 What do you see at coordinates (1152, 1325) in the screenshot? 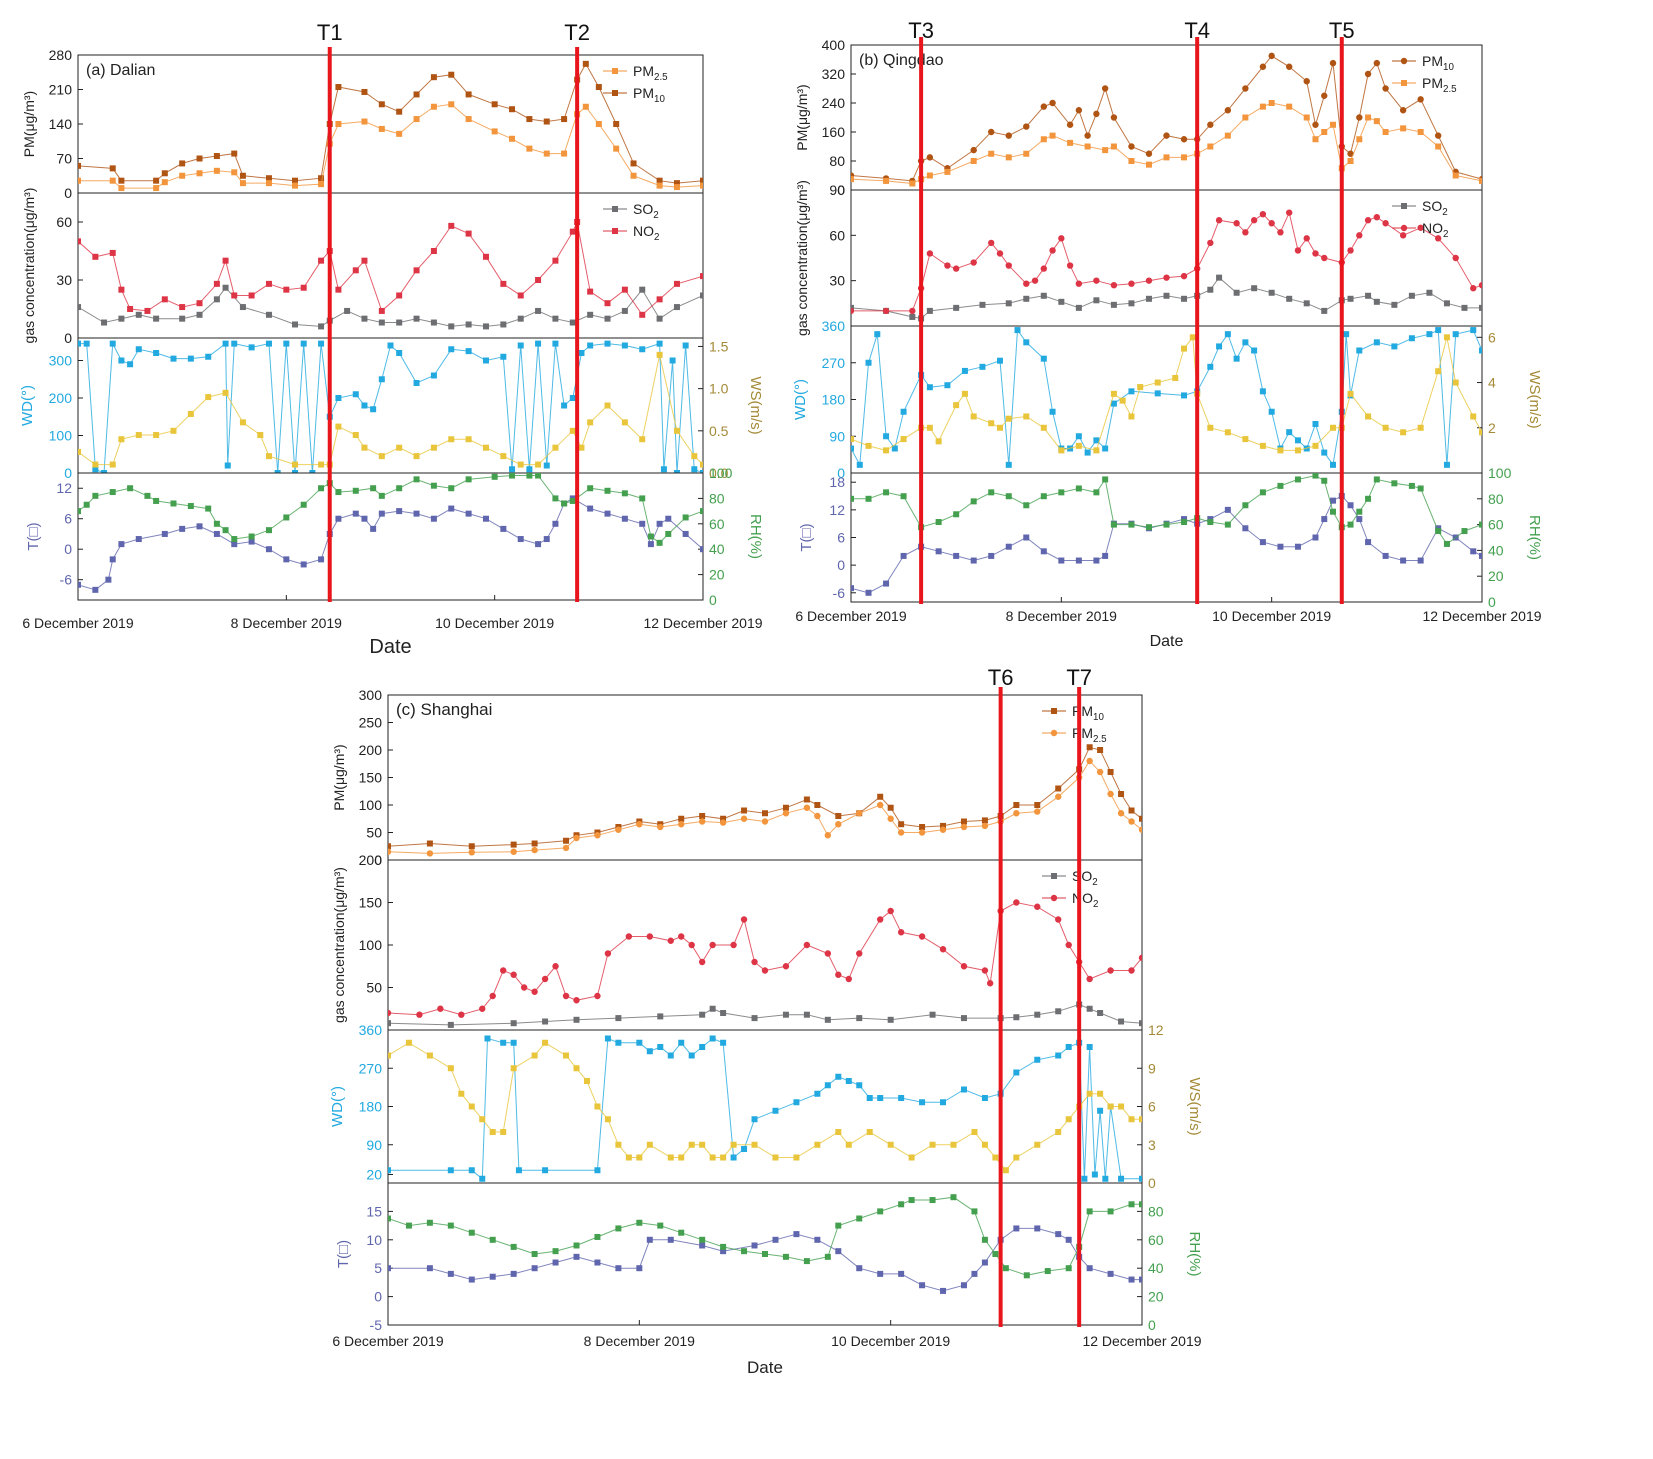
I see `y-tick-label-right: 0` at bounding box center [1152, 1325].